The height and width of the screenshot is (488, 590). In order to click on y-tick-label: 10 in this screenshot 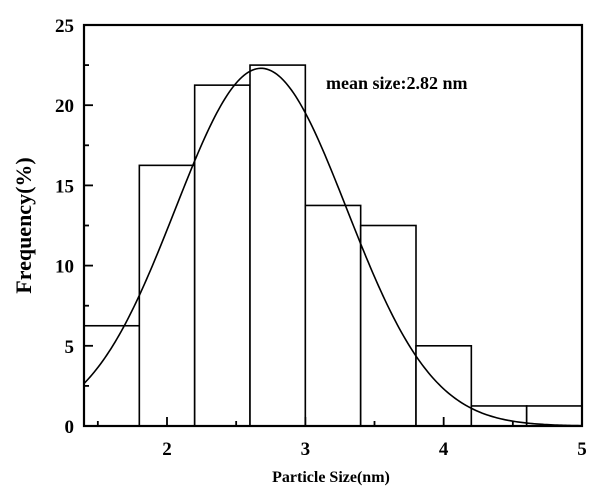, I will do `click(64, 267)`.